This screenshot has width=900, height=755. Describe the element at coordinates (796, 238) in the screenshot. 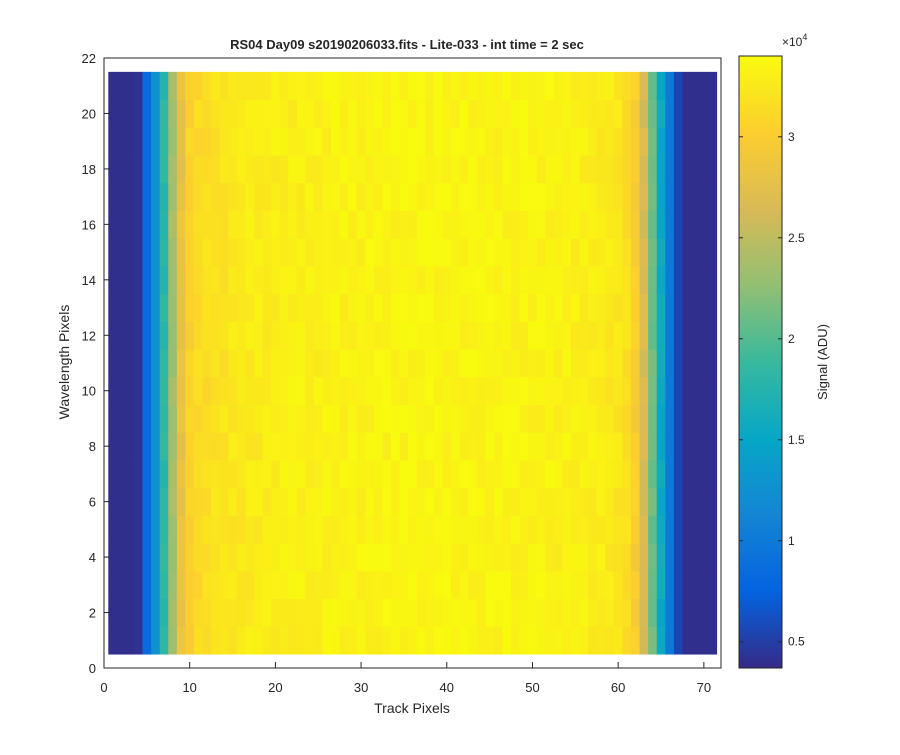

I see `colorbar-tick-label: 2.5` at that location.